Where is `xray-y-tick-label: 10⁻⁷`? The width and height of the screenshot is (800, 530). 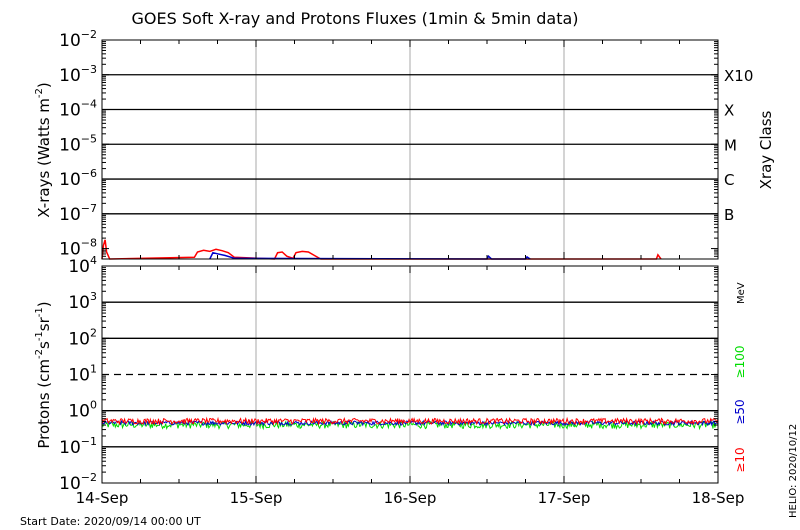 xray-y-tick-label: 10⁻⁷ is located at coordinates (78, 213).